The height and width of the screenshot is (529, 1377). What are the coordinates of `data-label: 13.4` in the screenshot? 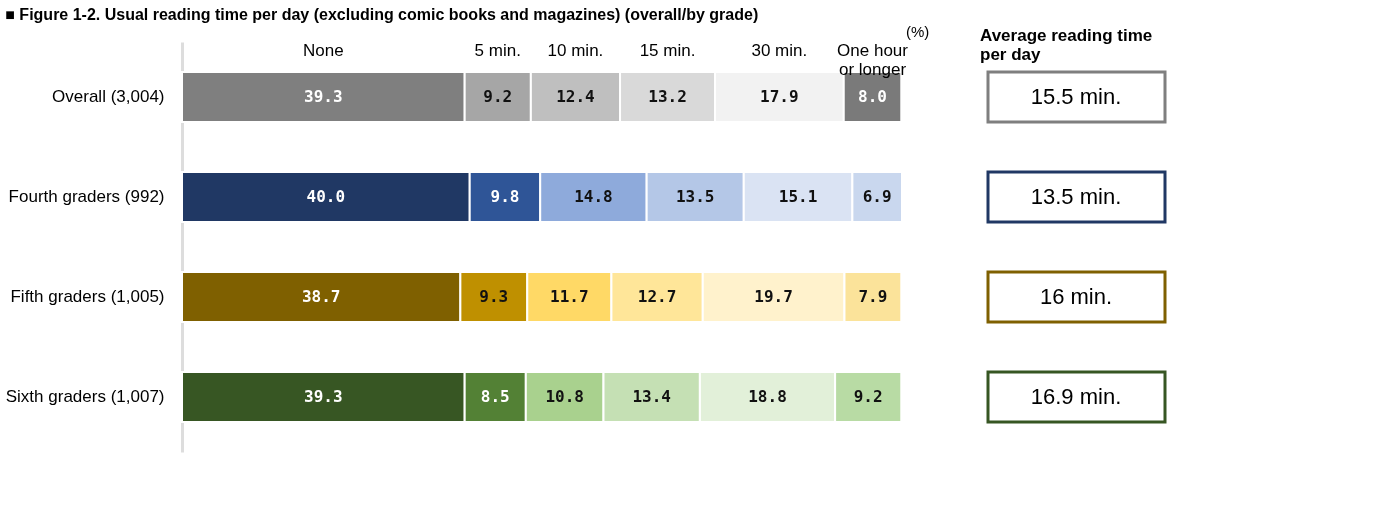 It's located at (651, 396).